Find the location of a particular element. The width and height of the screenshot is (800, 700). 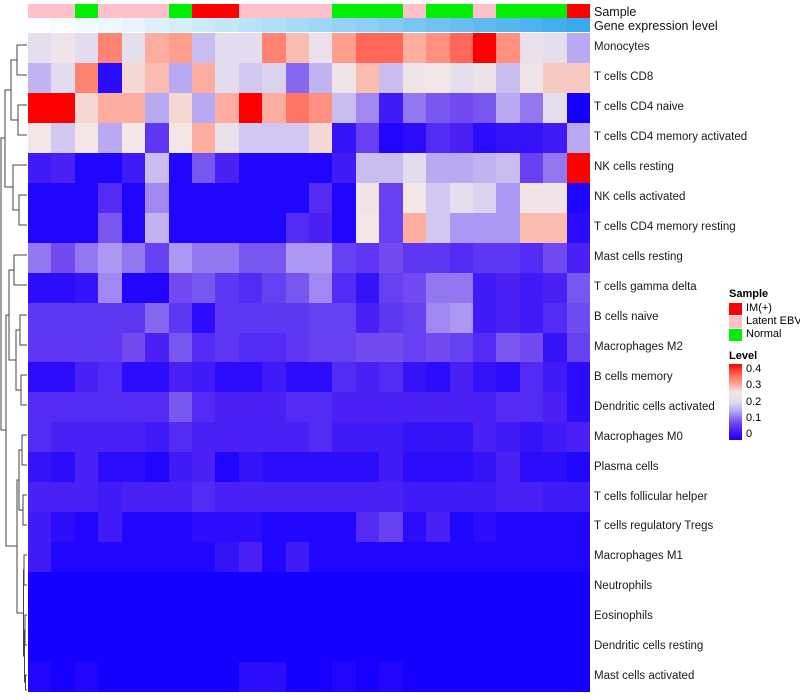

level-tick-label: 0.4 is located at coordinates (754, 369).